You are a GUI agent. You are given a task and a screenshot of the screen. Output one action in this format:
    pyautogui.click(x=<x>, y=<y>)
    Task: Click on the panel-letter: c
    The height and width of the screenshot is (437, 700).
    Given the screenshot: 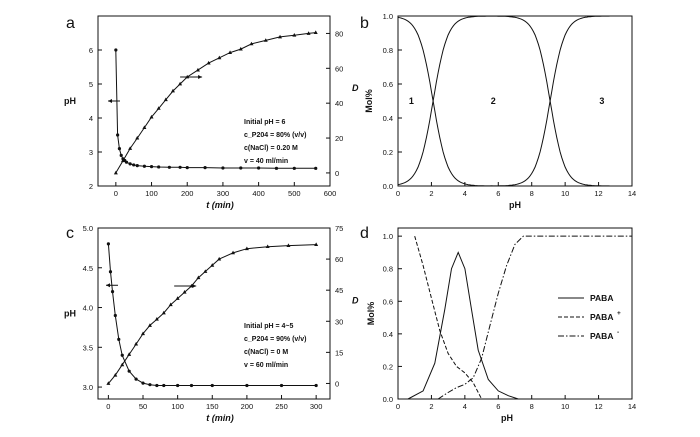 What is the action you would take?
    pyautogui.click(x=70, y=233)
    